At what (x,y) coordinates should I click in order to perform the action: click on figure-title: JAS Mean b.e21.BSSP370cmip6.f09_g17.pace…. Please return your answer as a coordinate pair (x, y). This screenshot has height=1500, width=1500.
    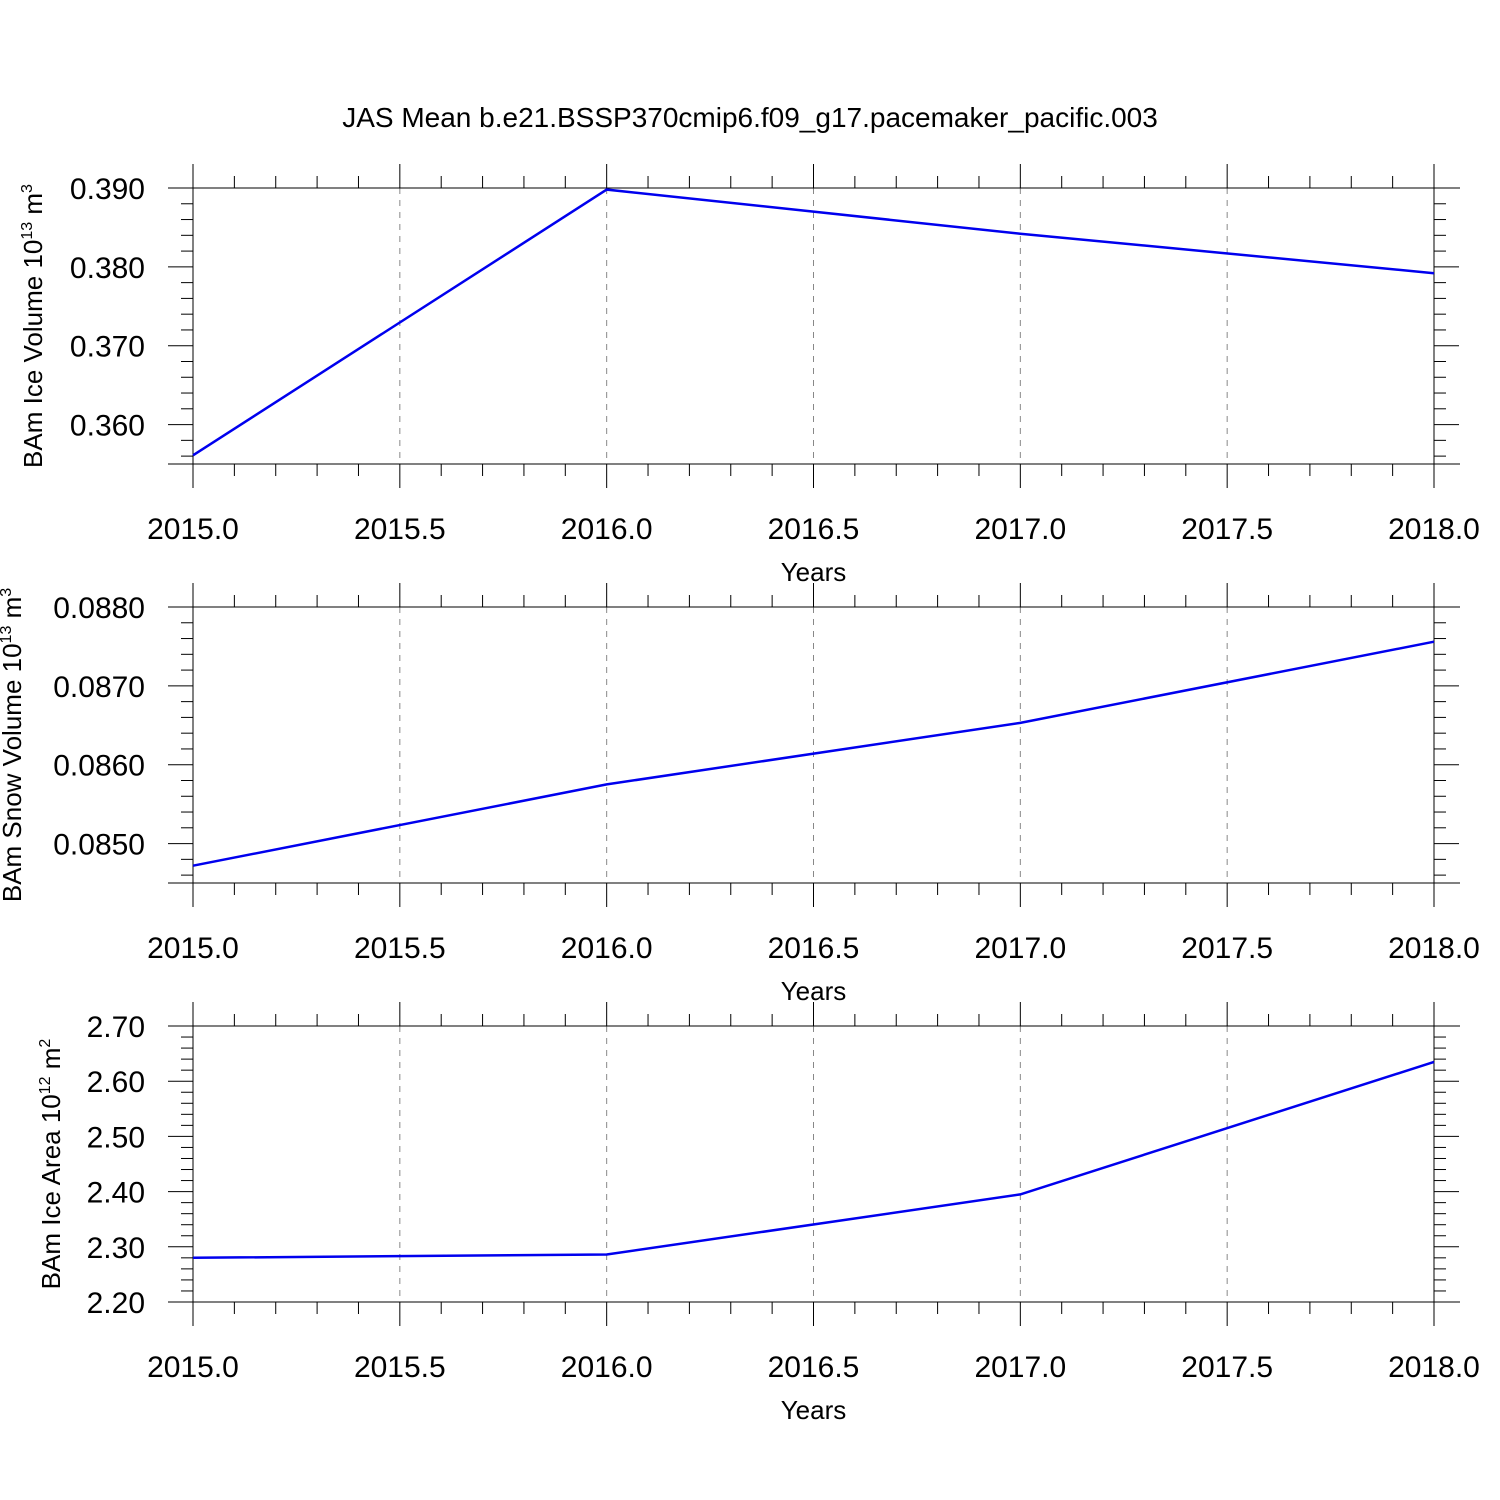
    Looking at the image, I should click on (750, 117).